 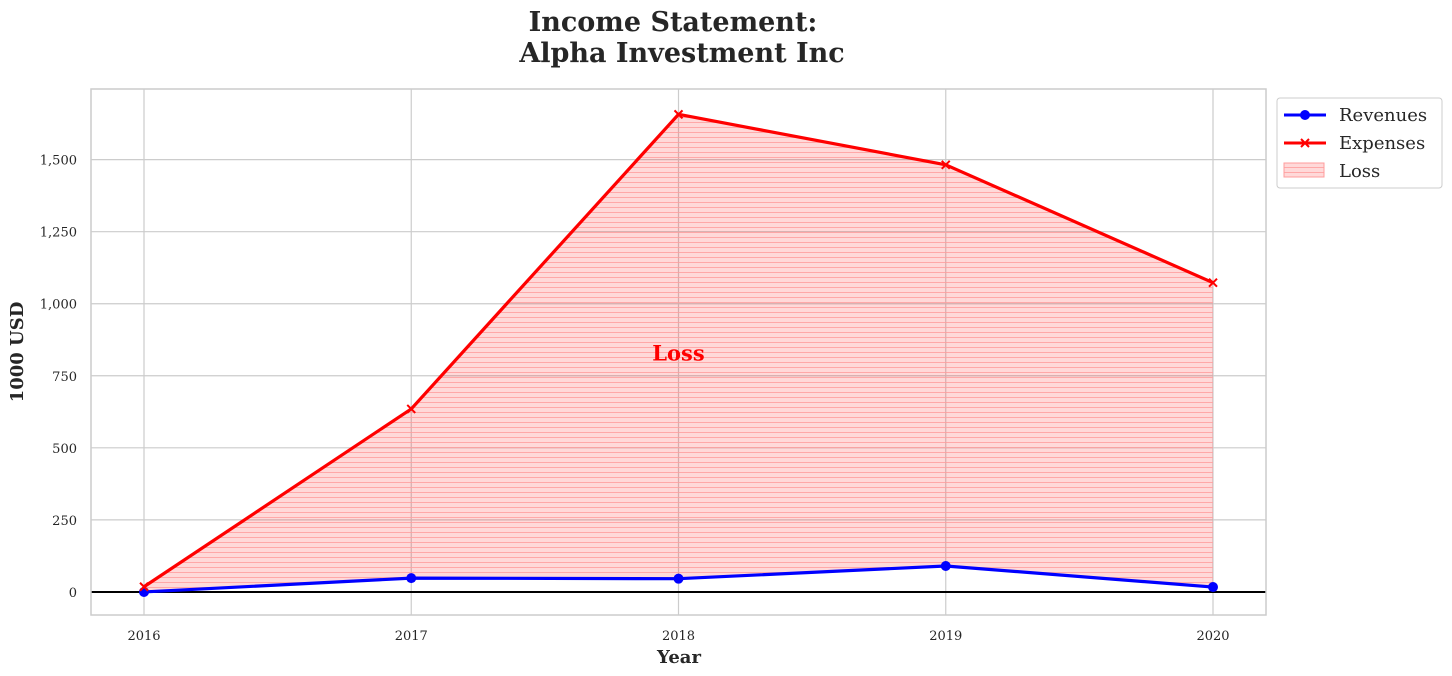 I want to click on legend-entry-revenues: Revenues, so click(x=1355, y=115).